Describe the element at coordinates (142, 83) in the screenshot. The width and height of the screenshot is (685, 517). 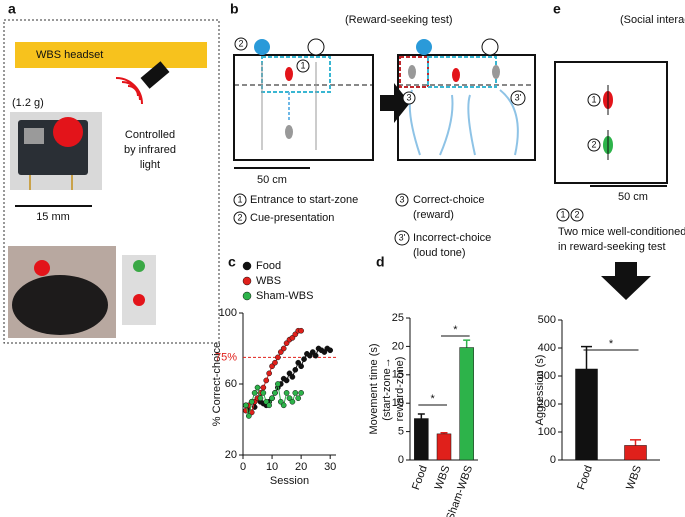
I see `ir-transmitter` at that location.